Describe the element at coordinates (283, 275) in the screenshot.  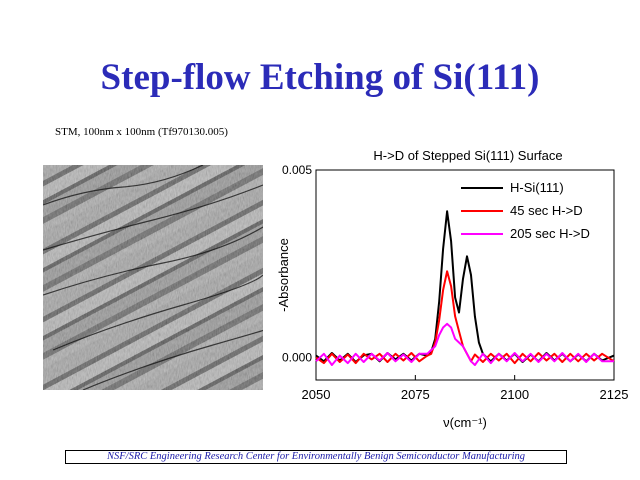
I see `y-axis-label: -Absorbance` at that location.